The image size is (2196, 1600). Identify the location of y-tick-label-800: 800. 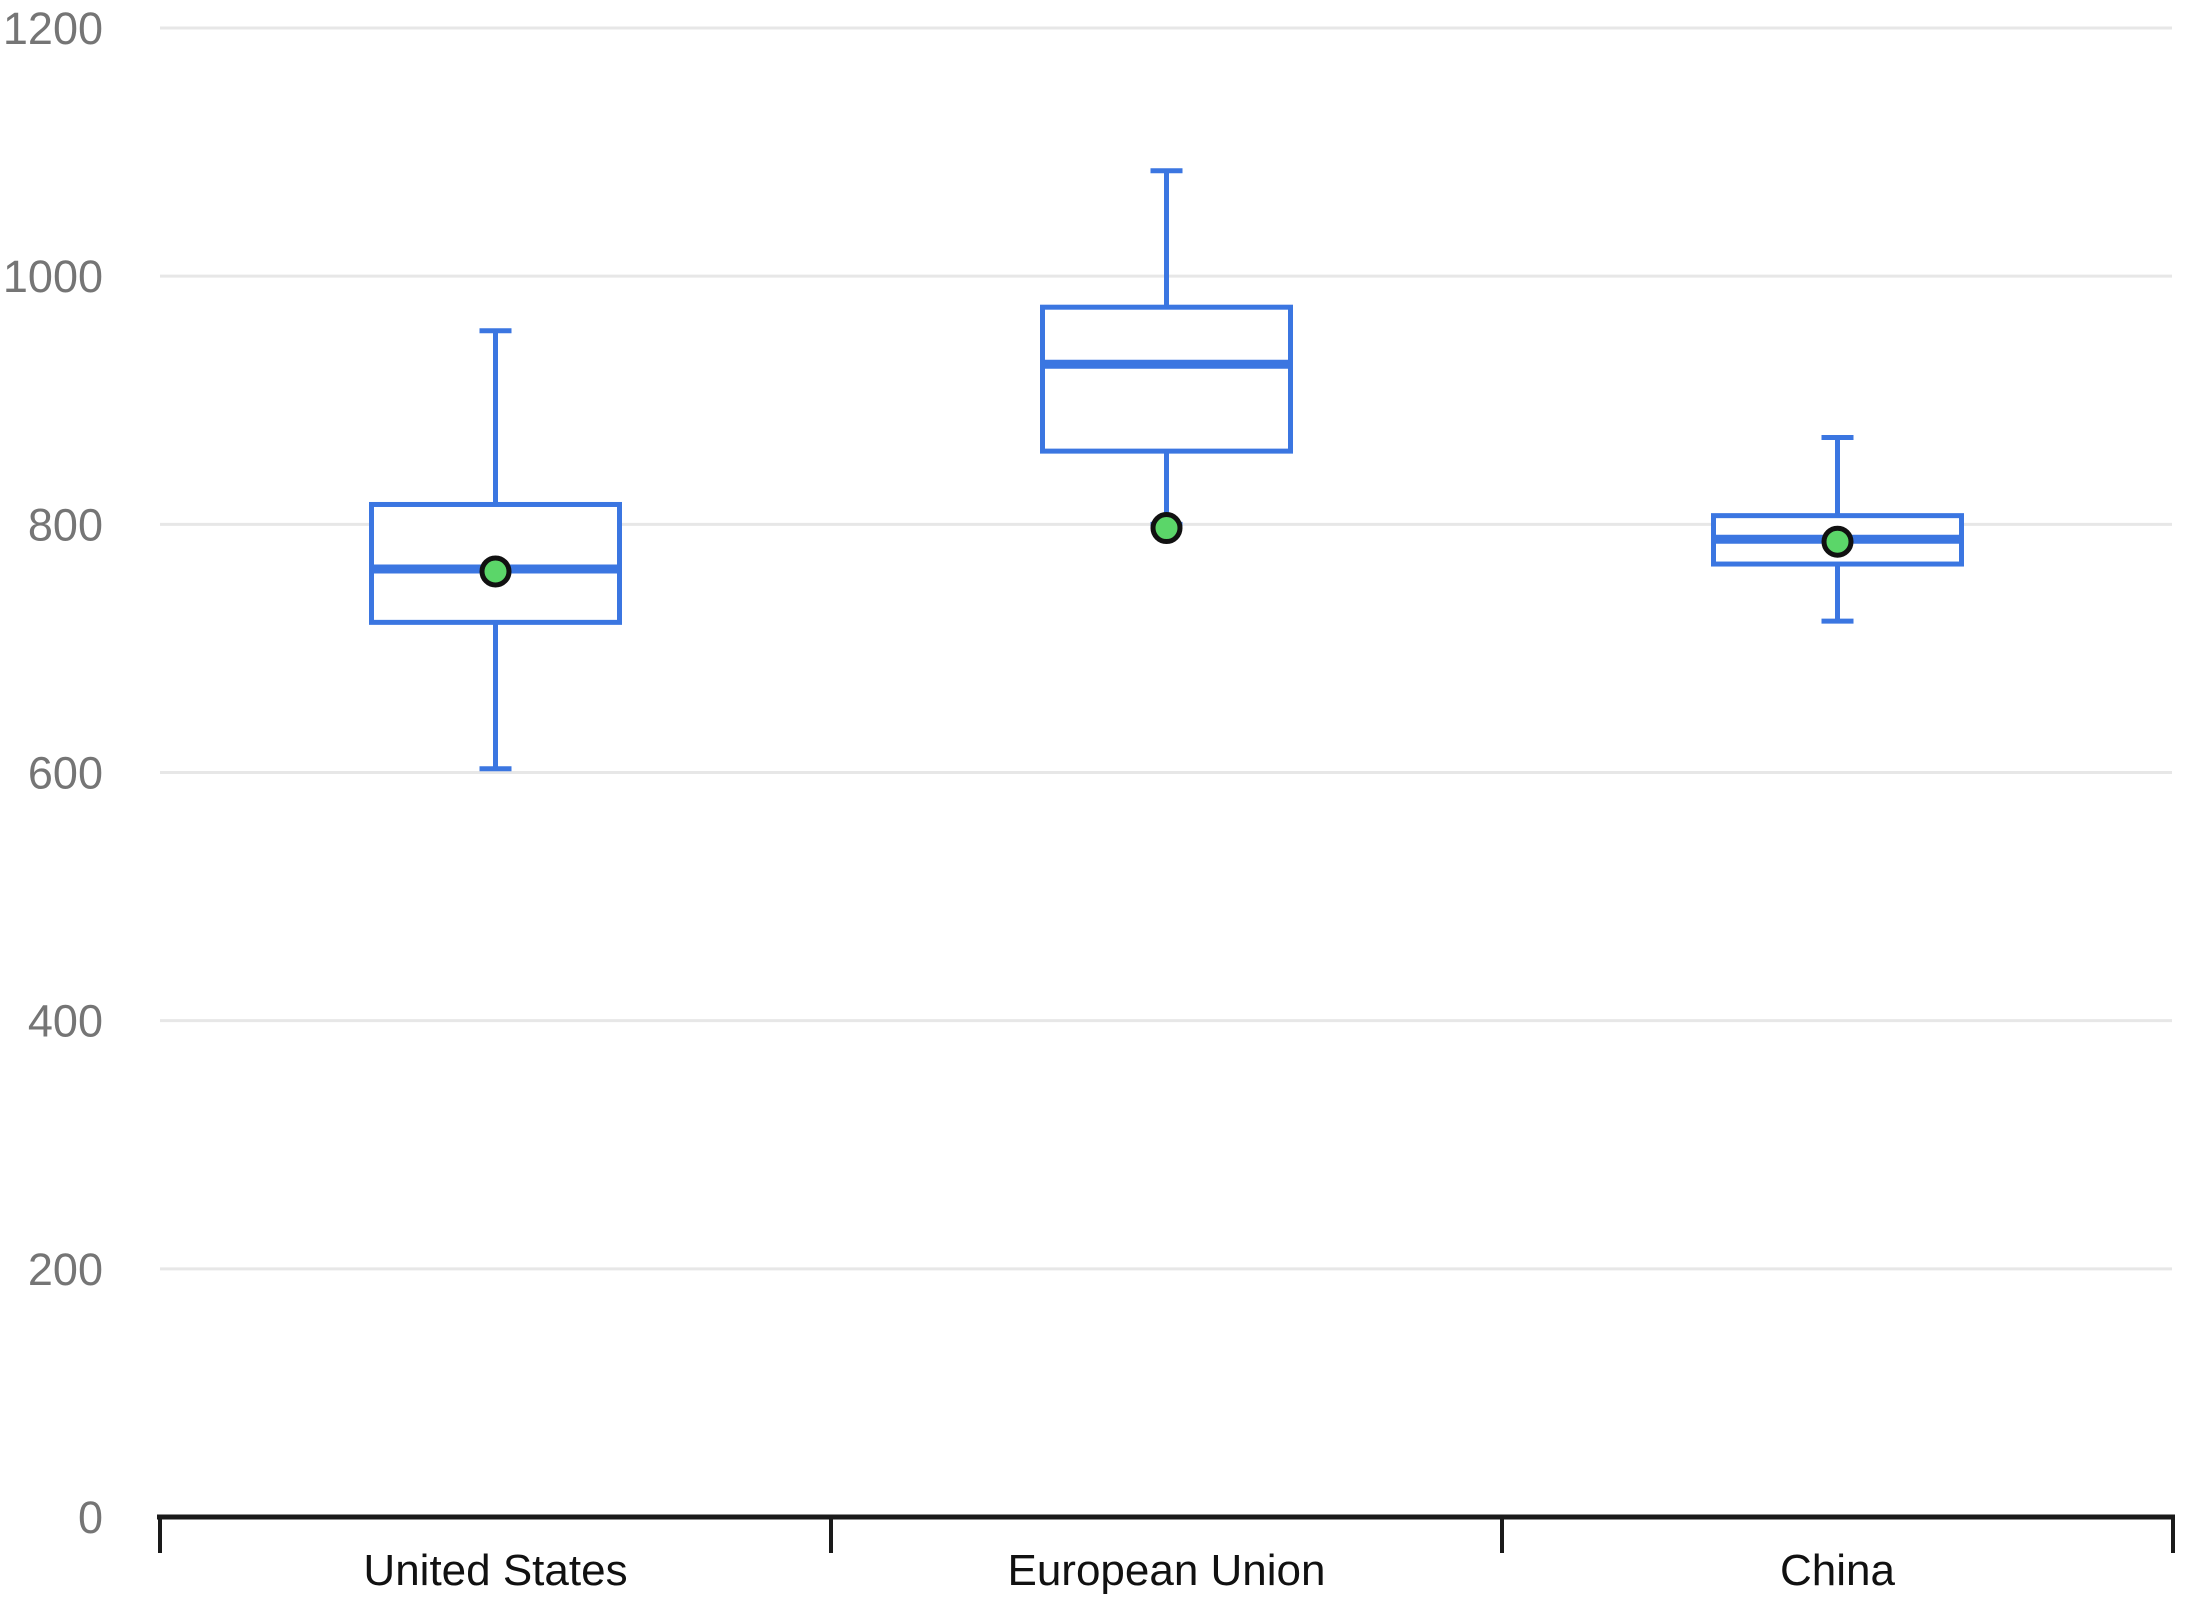
(65, 524).